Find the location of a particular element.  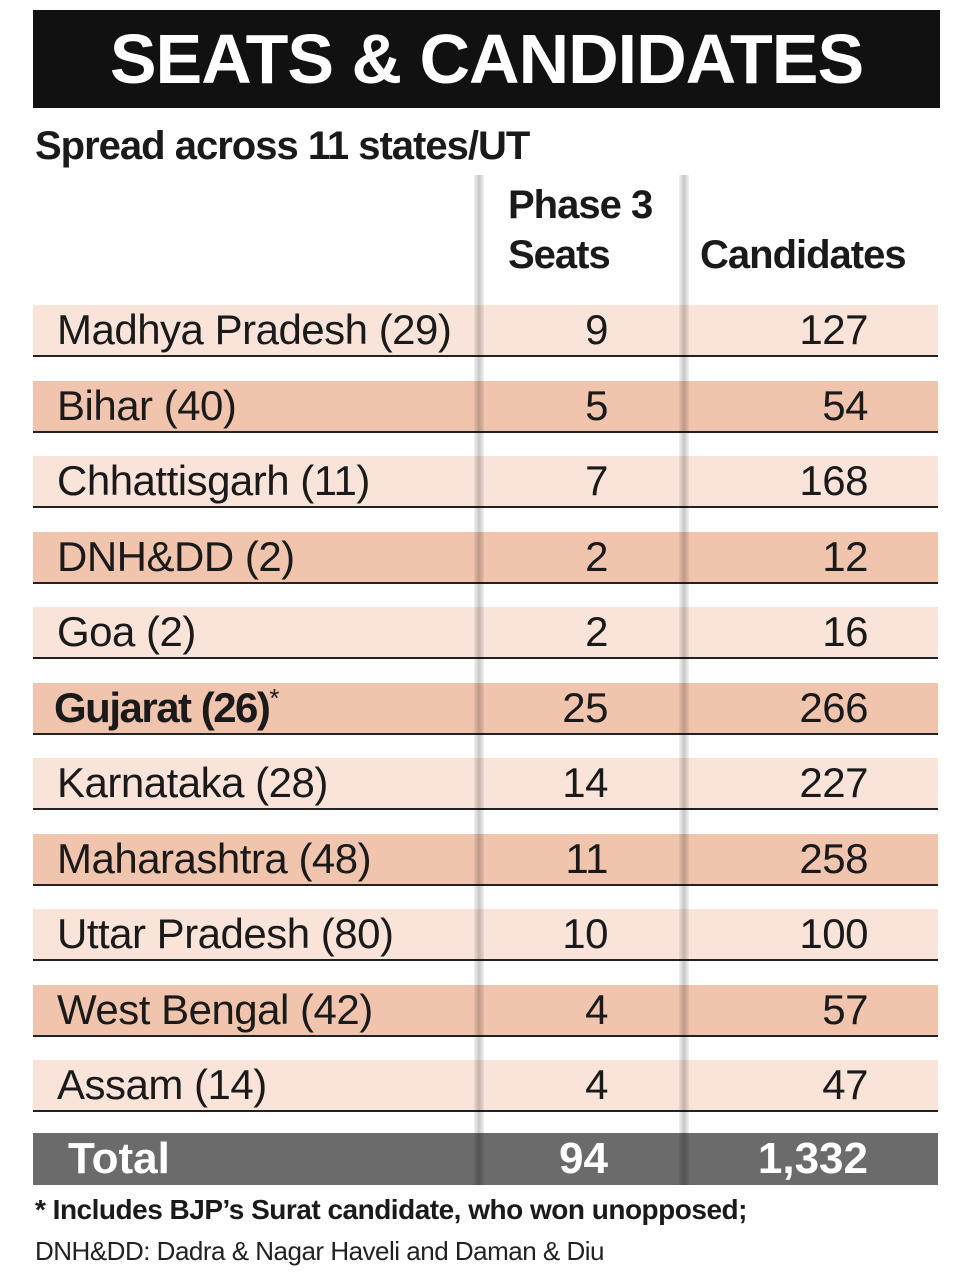

candidates: 127 is located at coordinates (833, 329).